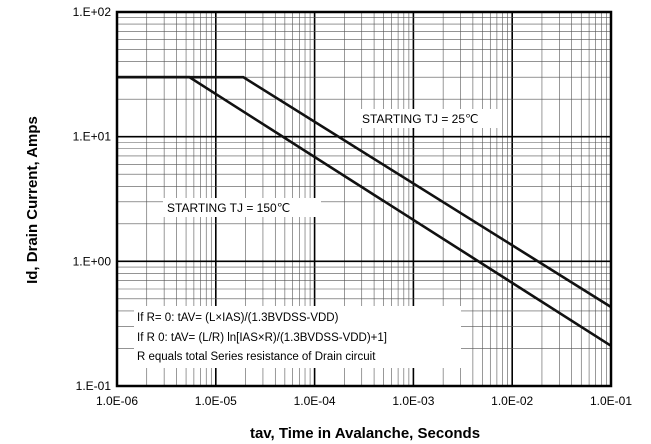  I want to click on annotation-25c-background, so click(429, 118).